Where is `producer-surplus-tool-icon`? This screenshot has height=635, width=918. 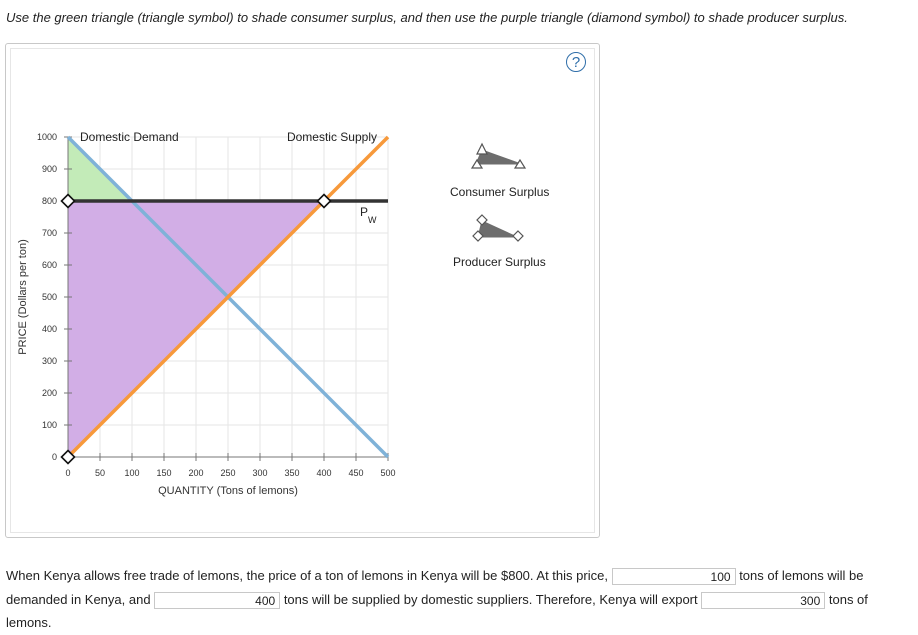 producer-surplus-tool-icon is located at coordinates (498, 228).